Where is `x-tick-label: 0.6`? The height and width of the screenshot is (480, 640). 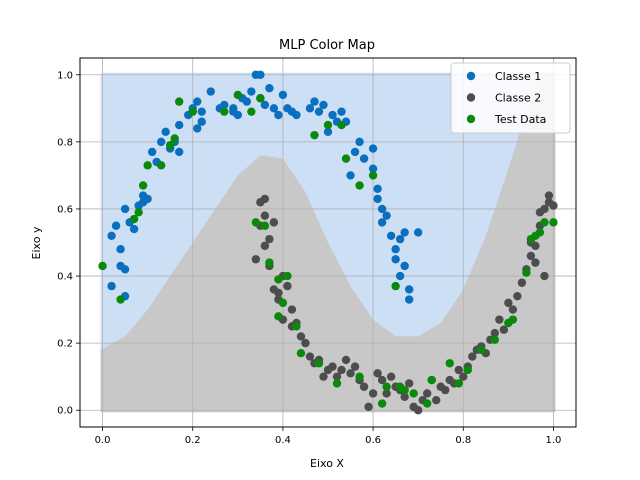 x-tick-label: 0.6 is located at coordinates (373, 440).